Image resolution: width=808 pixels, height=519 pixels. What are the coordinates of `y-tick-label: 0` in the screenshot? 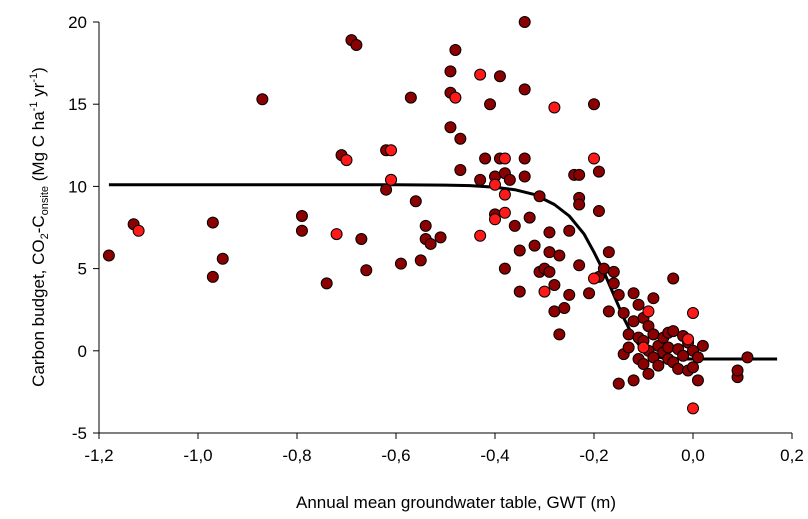 It's located at (82, 351).